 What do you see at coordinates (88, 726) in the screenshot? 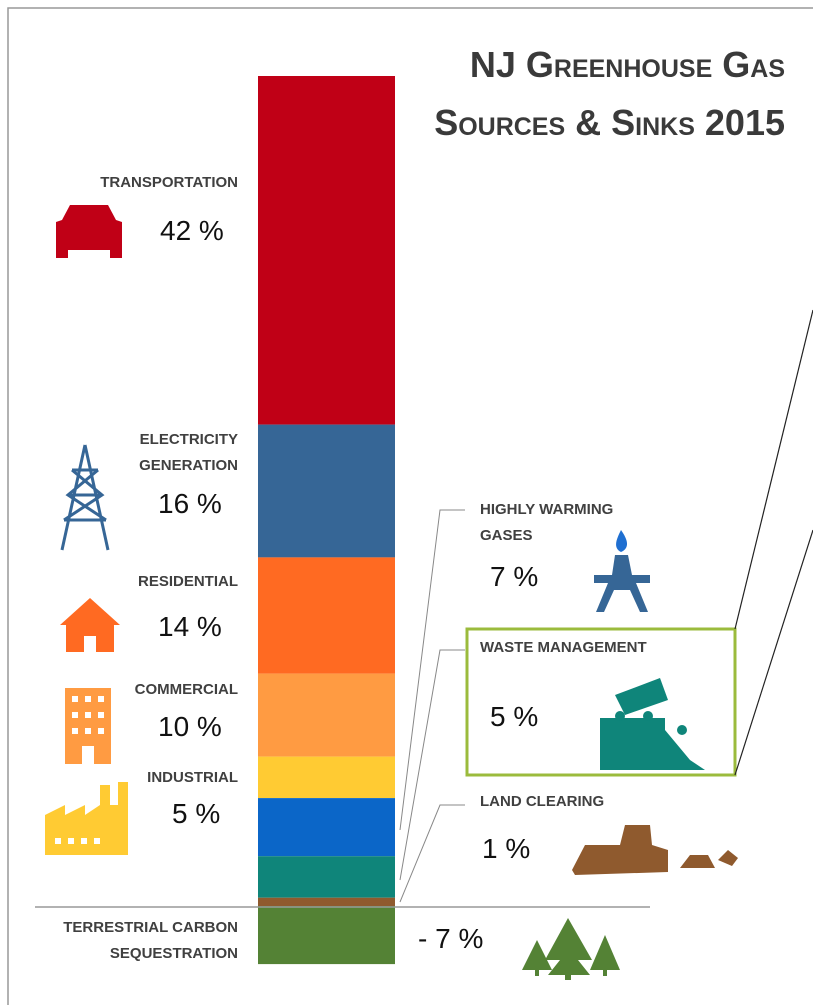
I see `building-icon` at bounding box center [88, 726].